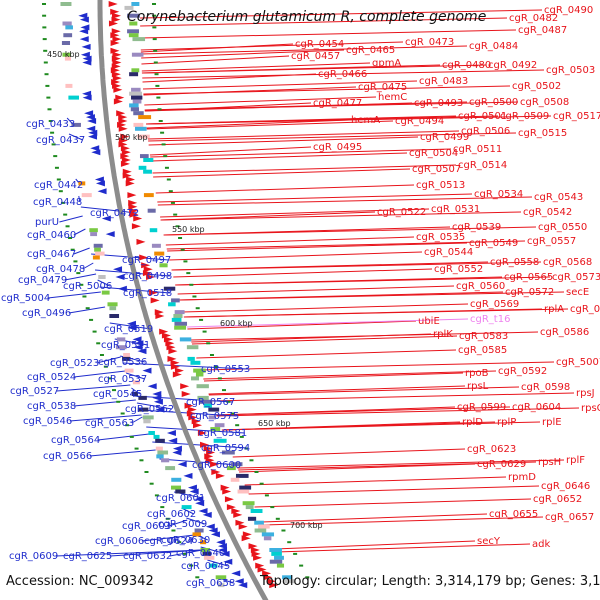 Image resolution: width=600 pixels, height=600 pixels. What do you see at coordinates (494, 304) in the screenshot?
I see `gene-label-forward: cgR_0569` at bounding box center [494, 304].